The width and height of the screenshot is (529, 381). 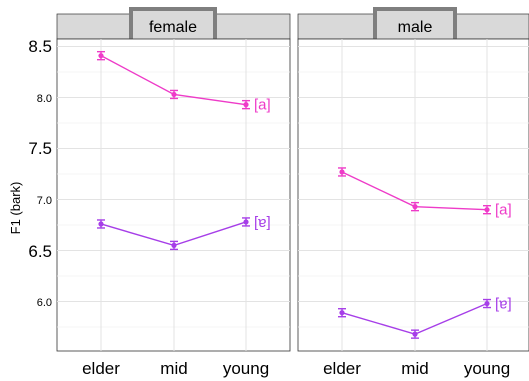 I want to click on x-tick-female-mid: mid, so click(x=173, y=368).